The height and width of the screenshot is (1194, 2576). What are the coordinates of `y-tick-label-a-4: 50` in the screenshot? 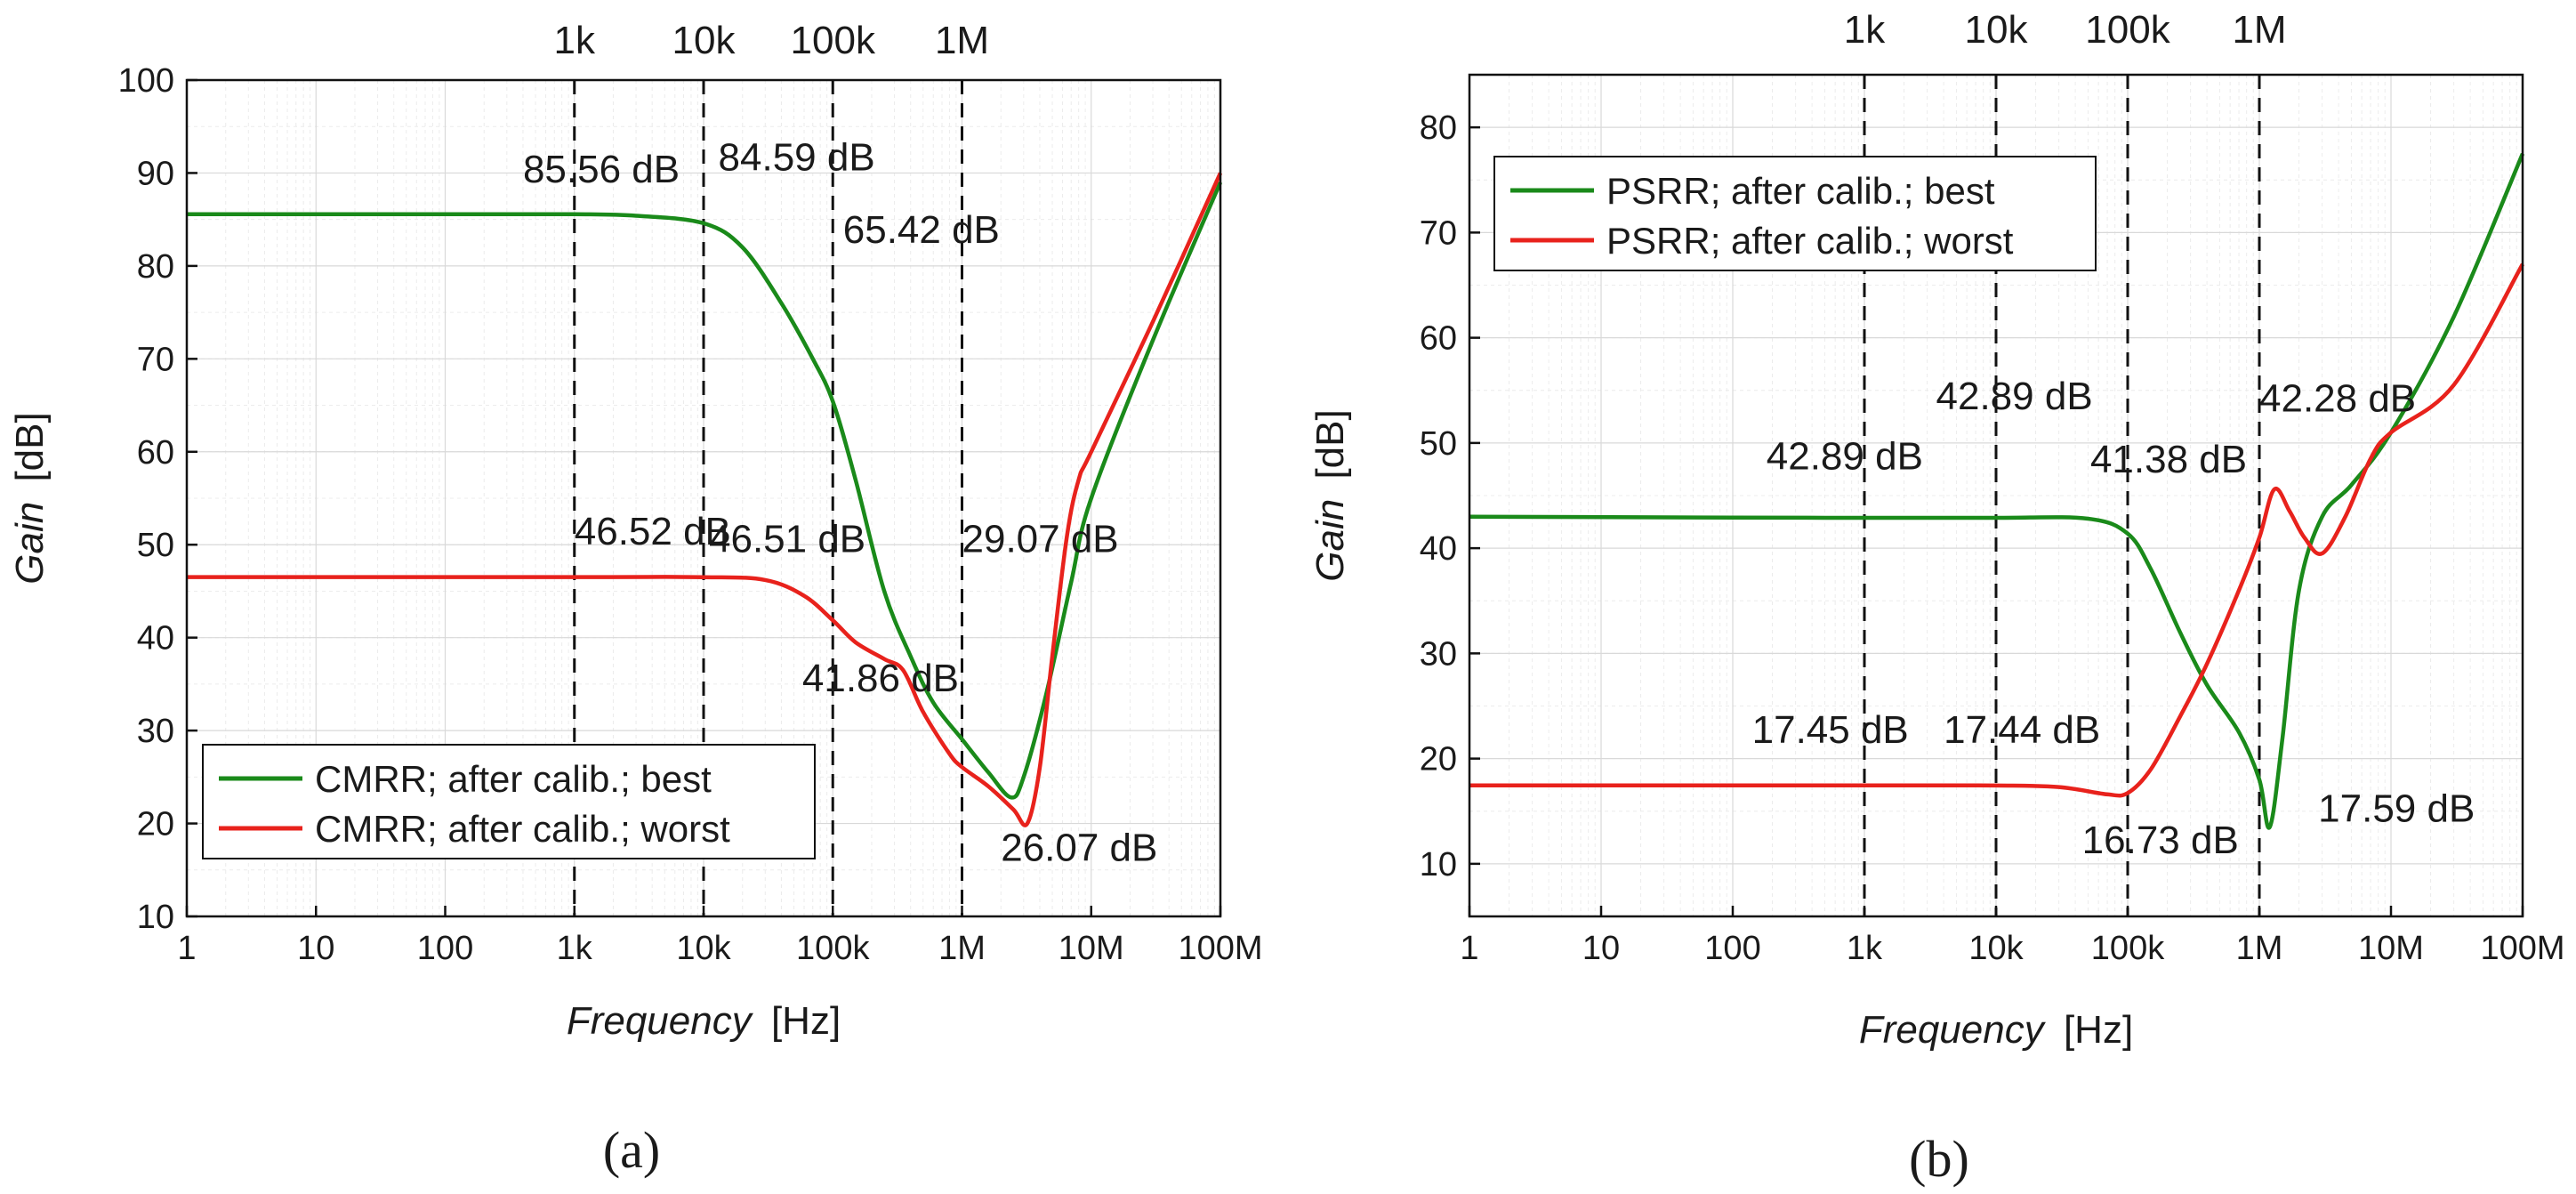 It's located at (155, 545).